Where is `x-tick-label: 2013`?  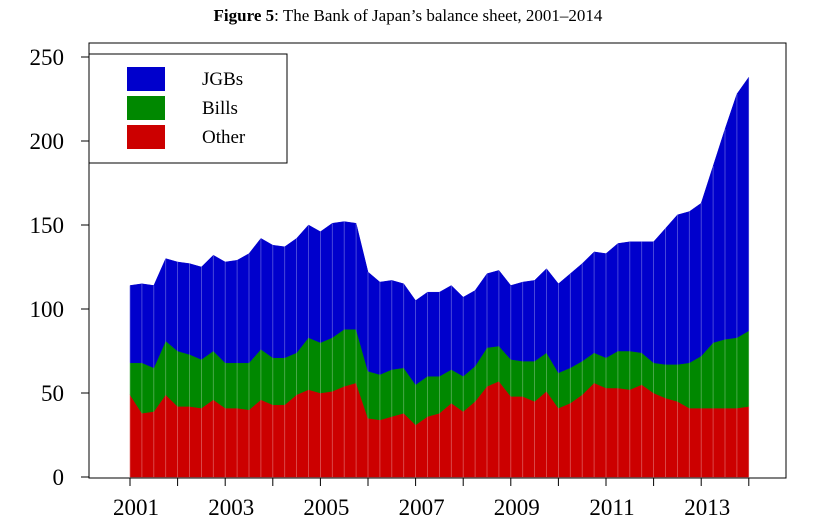 x-tick-label: 2013 is located at coordinates (707, 507).